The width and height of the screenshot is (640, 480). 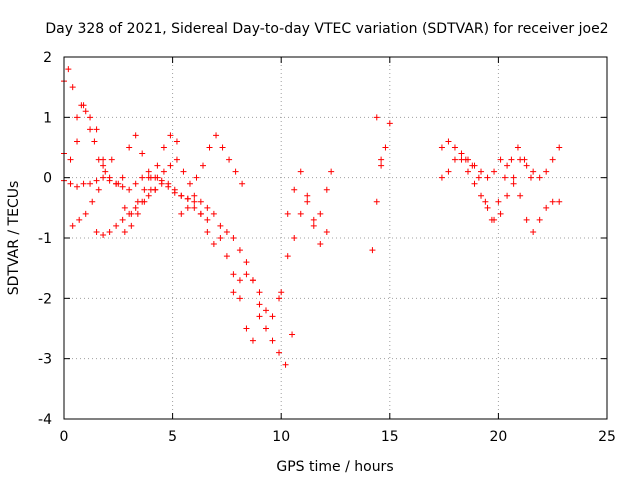 I want to click on series-s13, so click(x=500, y=192).